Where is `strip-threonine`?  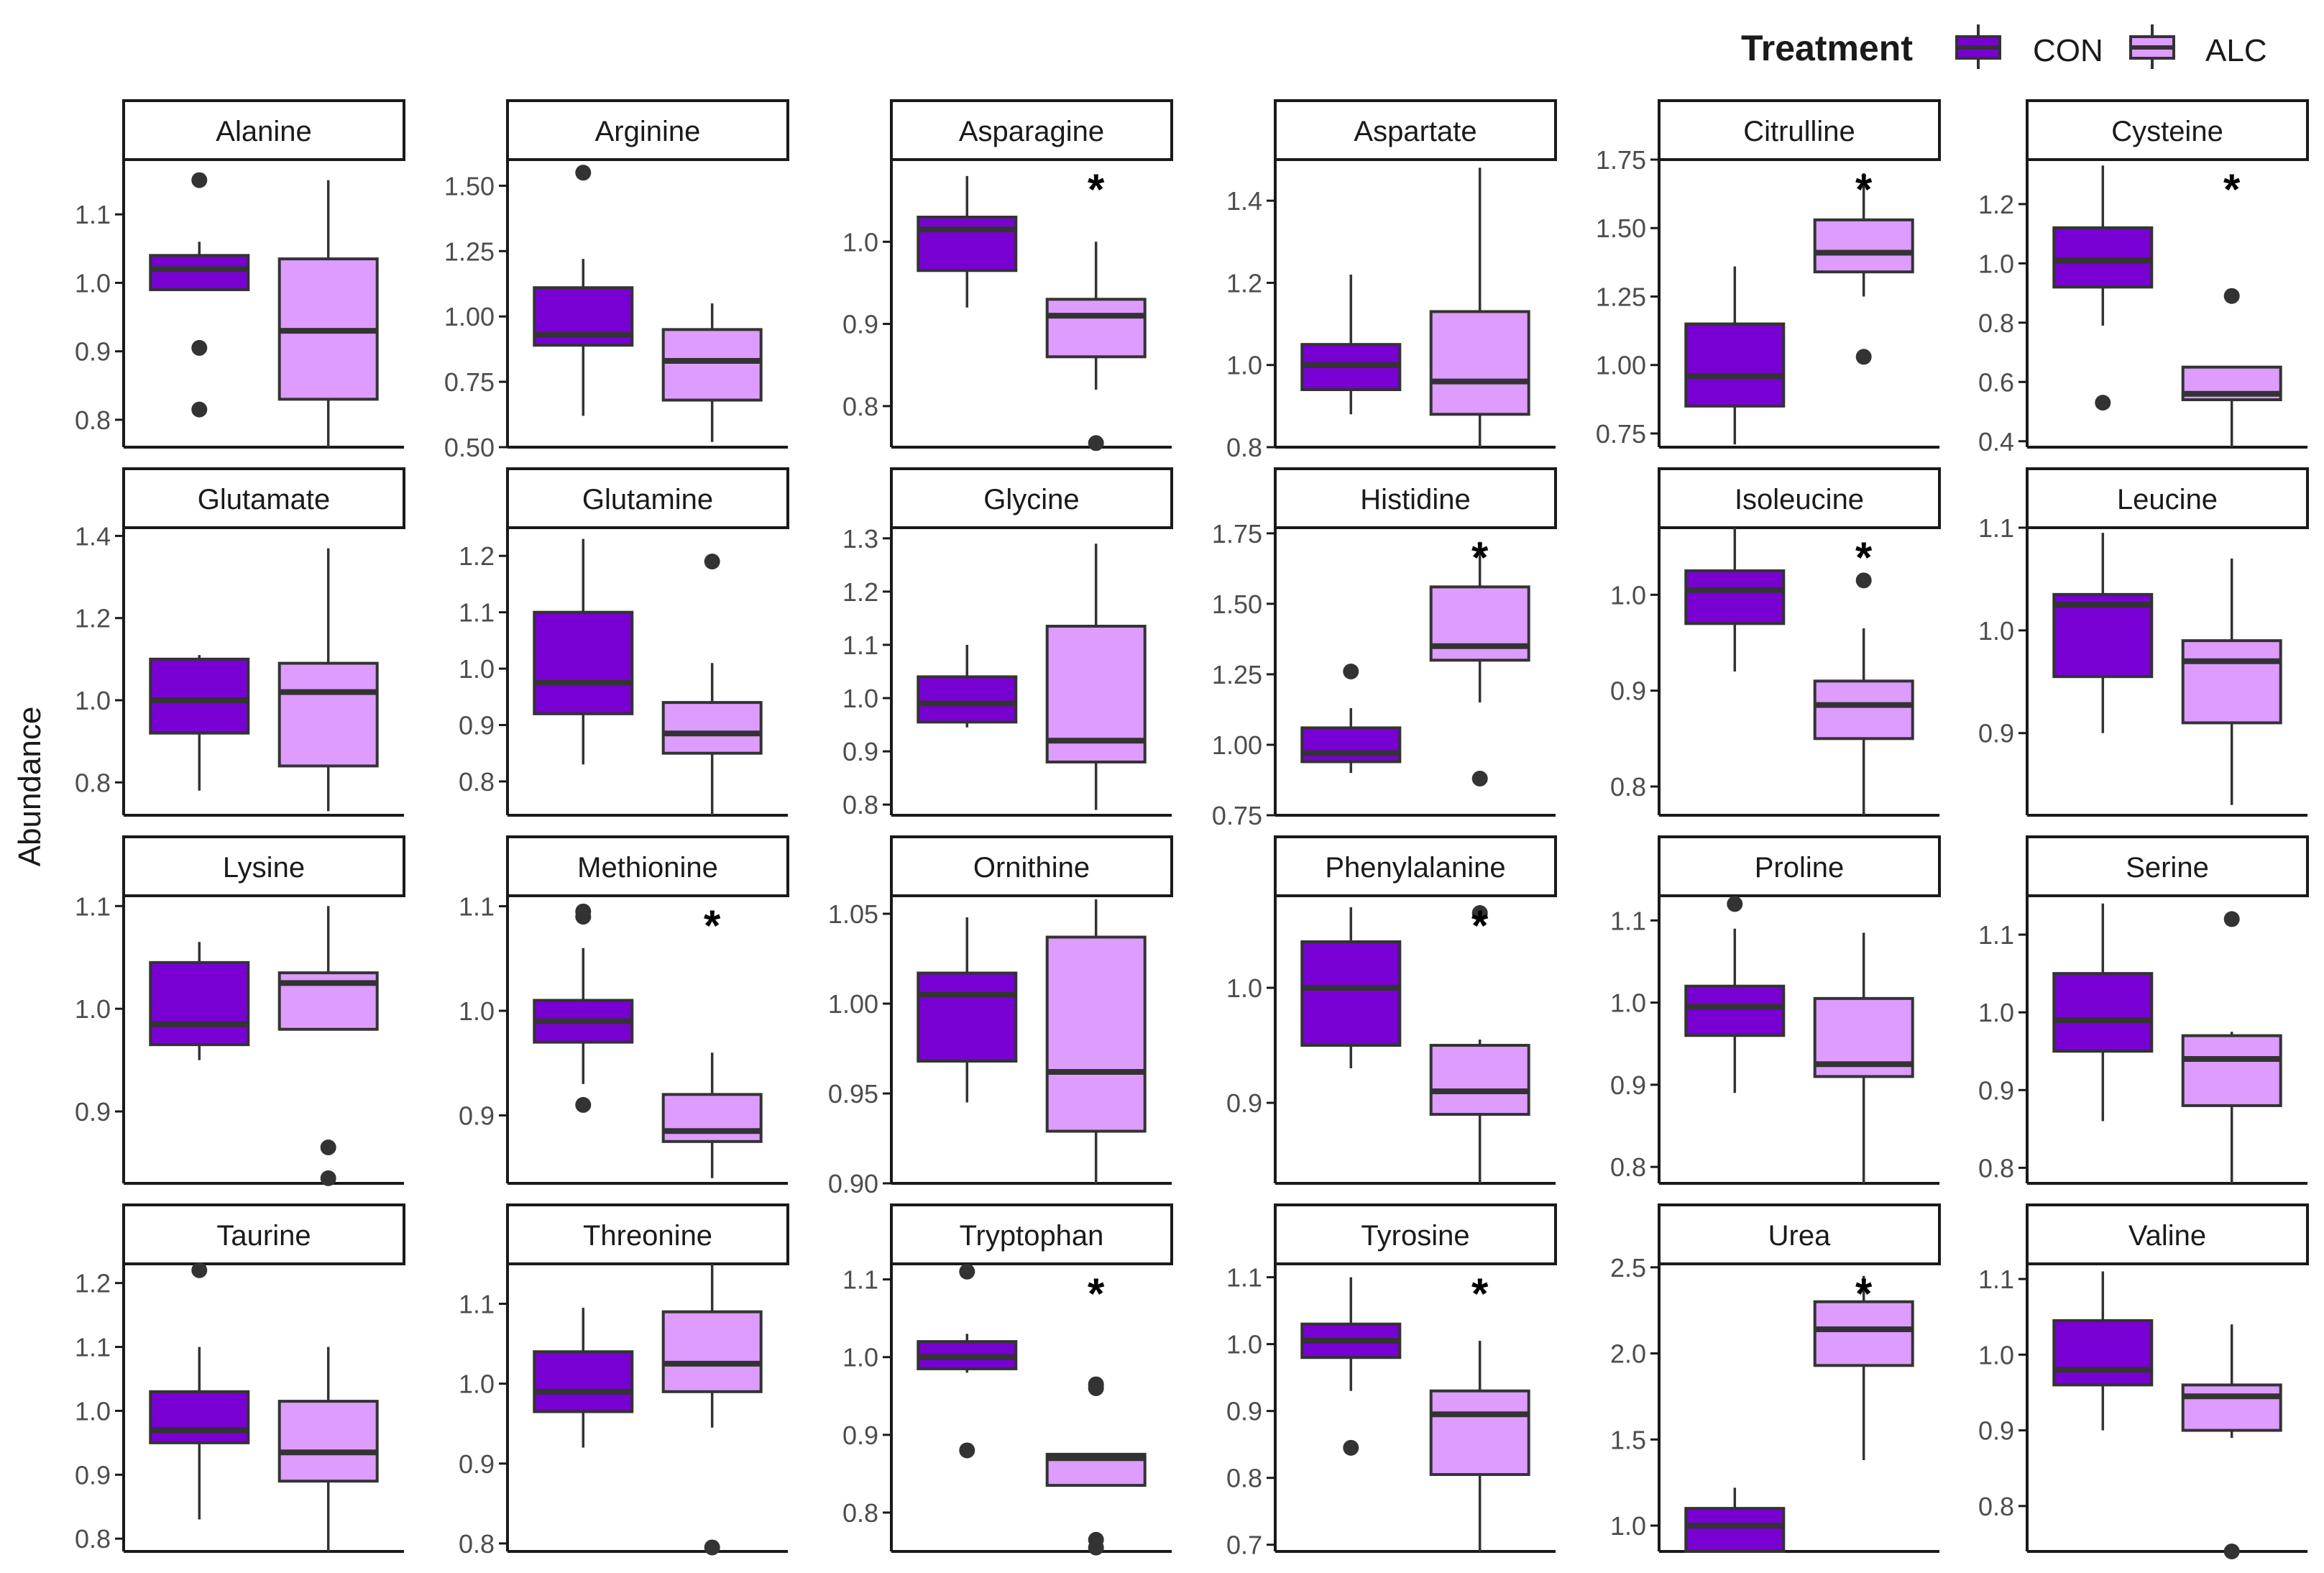 strip-threonine is located at coordinates (648, 1234).